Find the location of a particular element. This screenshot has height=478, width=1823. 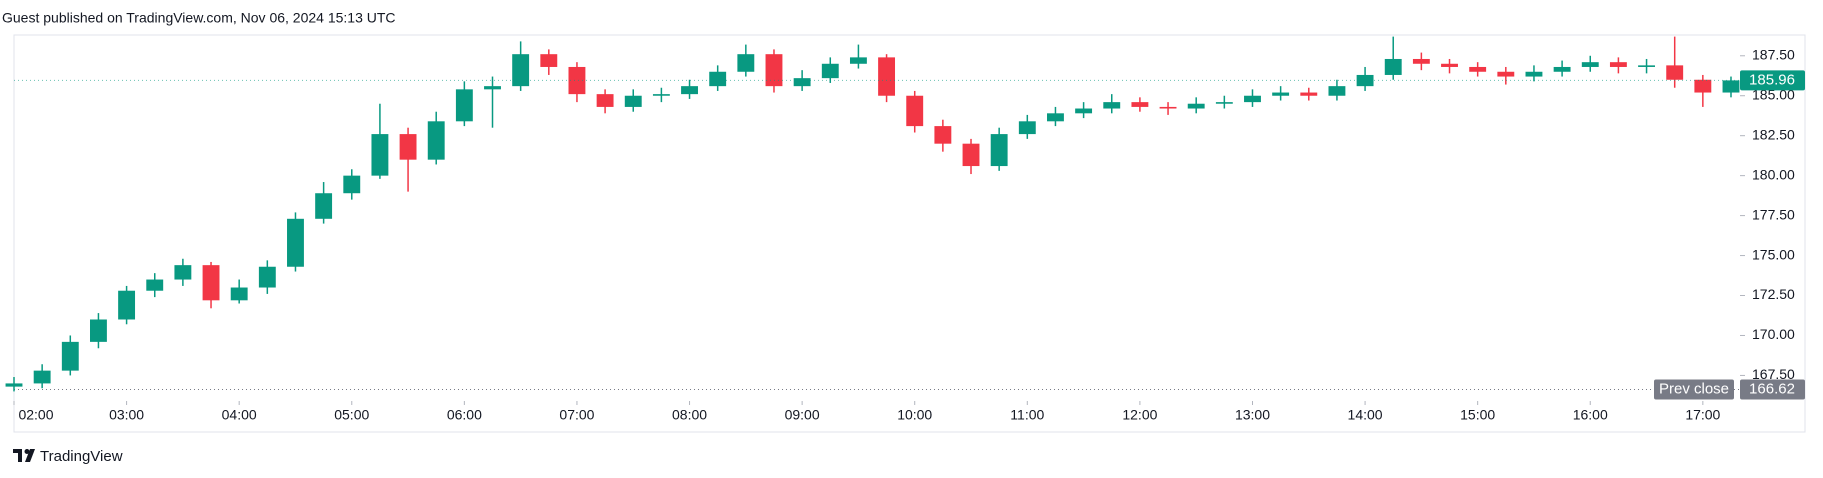

x-tick-label: 03:00 is located at coordinates (126, 415).